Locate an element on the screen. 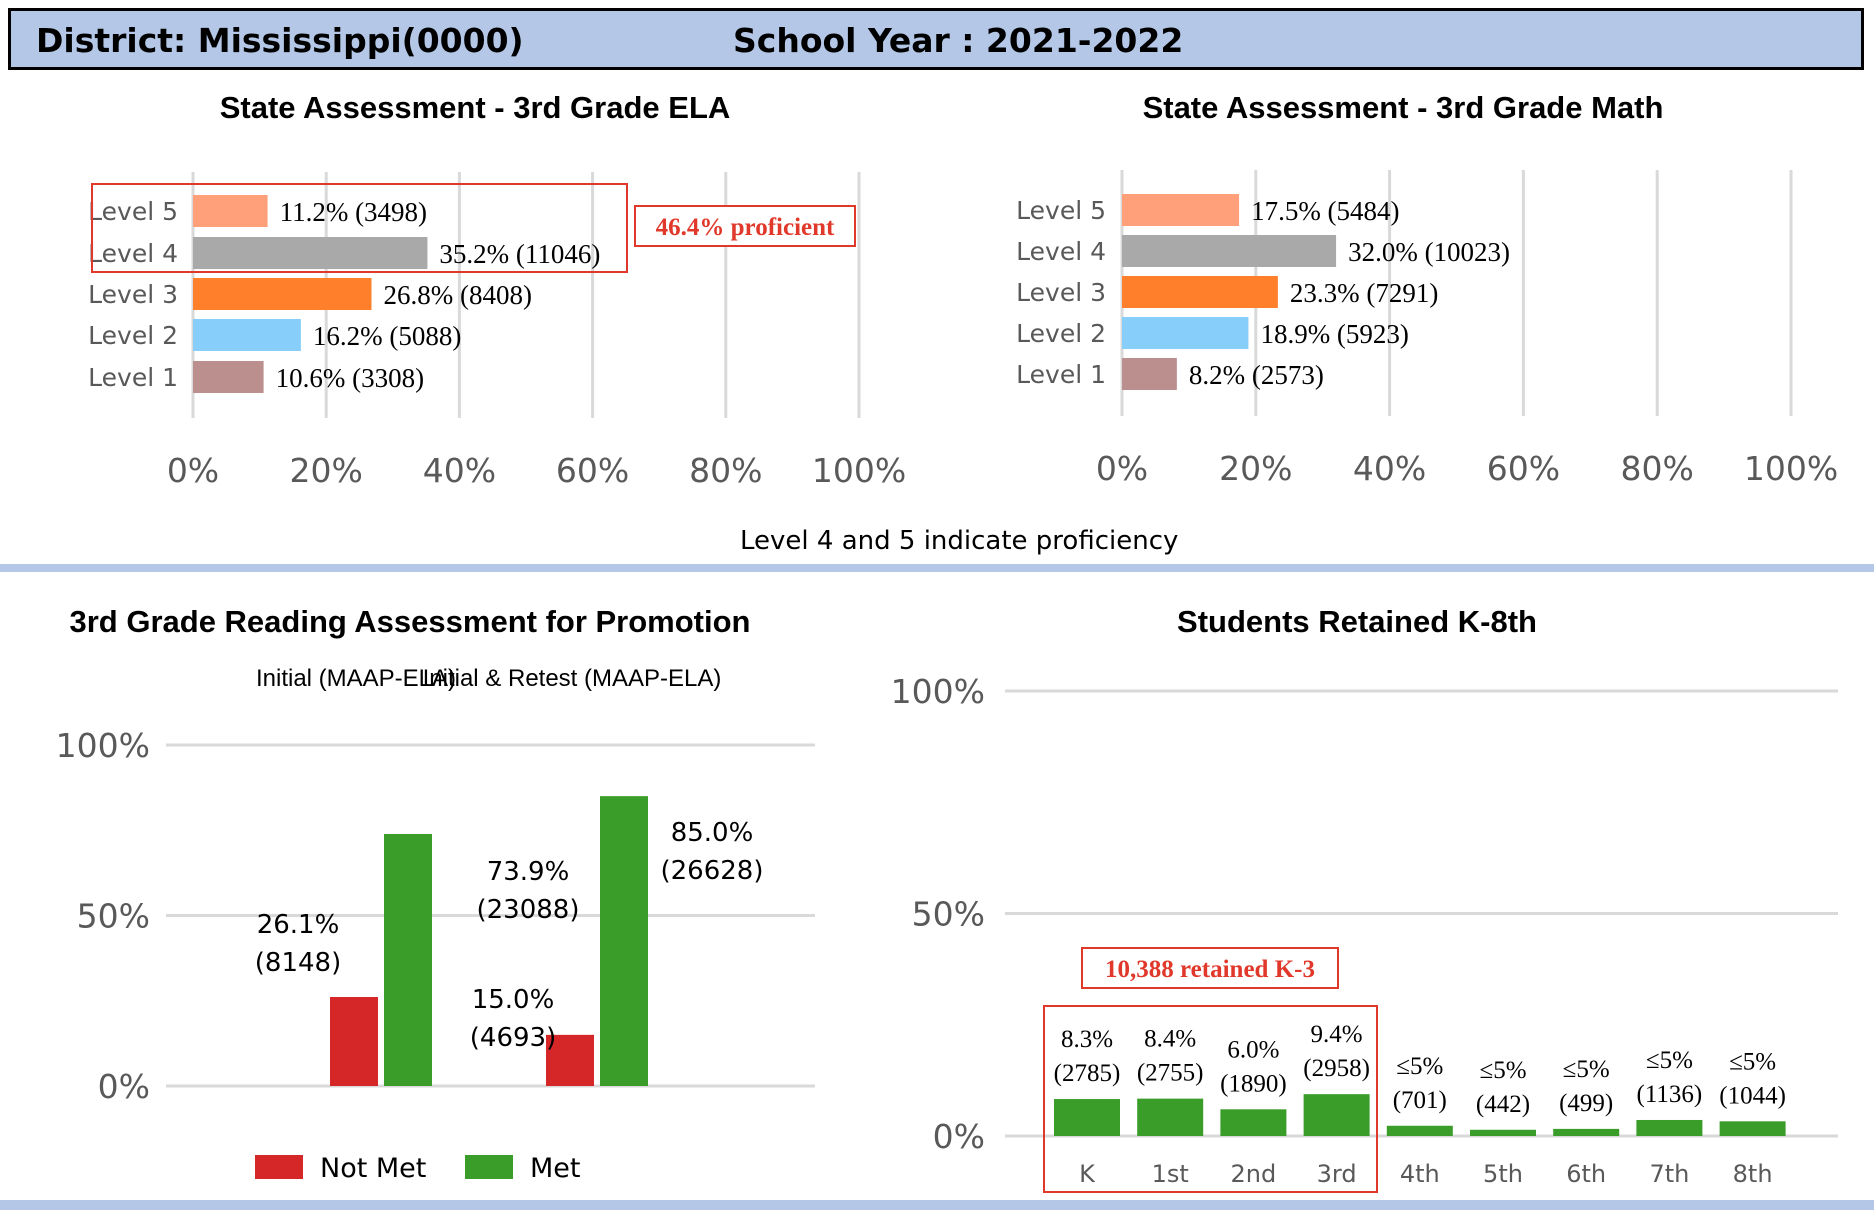 The width and height of the screenshot is (1874, 1210). ela-callout-box is located at coordinates (745, 226).